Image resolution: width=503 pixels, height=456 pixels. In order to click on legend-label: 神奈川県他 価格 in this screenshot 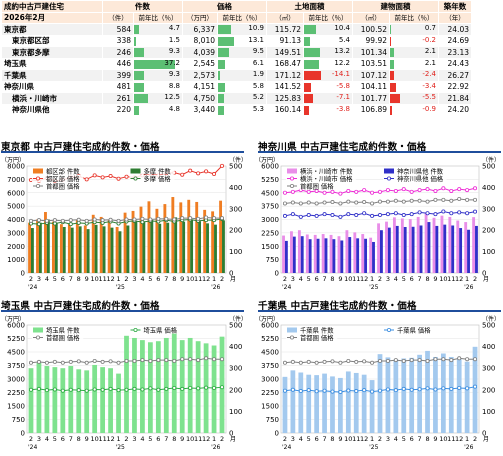, I will do `click(420, 178)`.